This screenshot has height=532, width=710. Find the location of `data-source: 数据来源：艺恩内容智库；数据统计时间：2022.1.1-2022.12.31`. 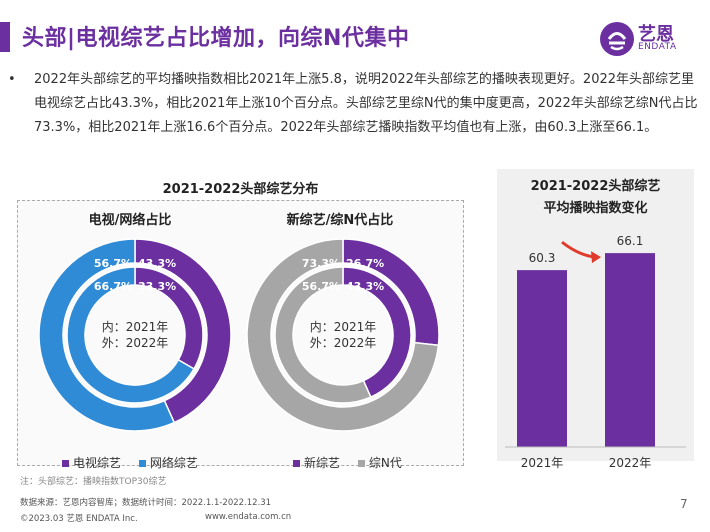

data-source: 数据来源：艺恩内容智库；数据统计时间：2022.1.1-2022.12.31 is located at coordinates (146, 503).